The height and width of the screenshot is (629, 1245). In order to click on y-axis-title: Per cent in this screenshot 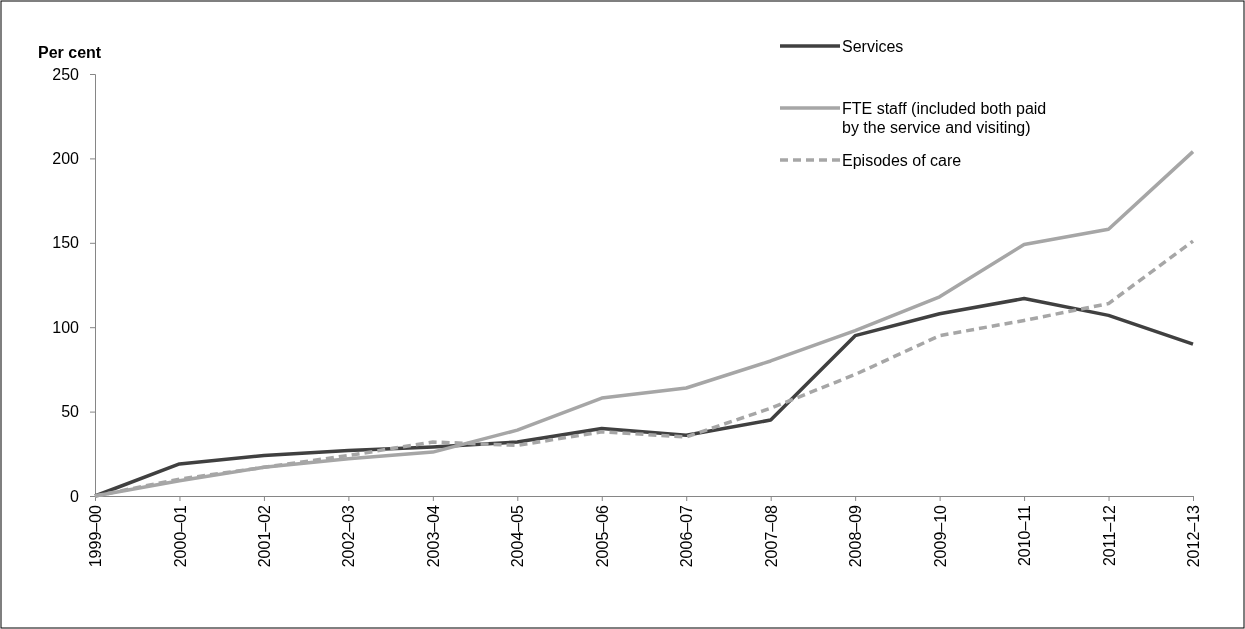, I will do `click(70, 52)`.